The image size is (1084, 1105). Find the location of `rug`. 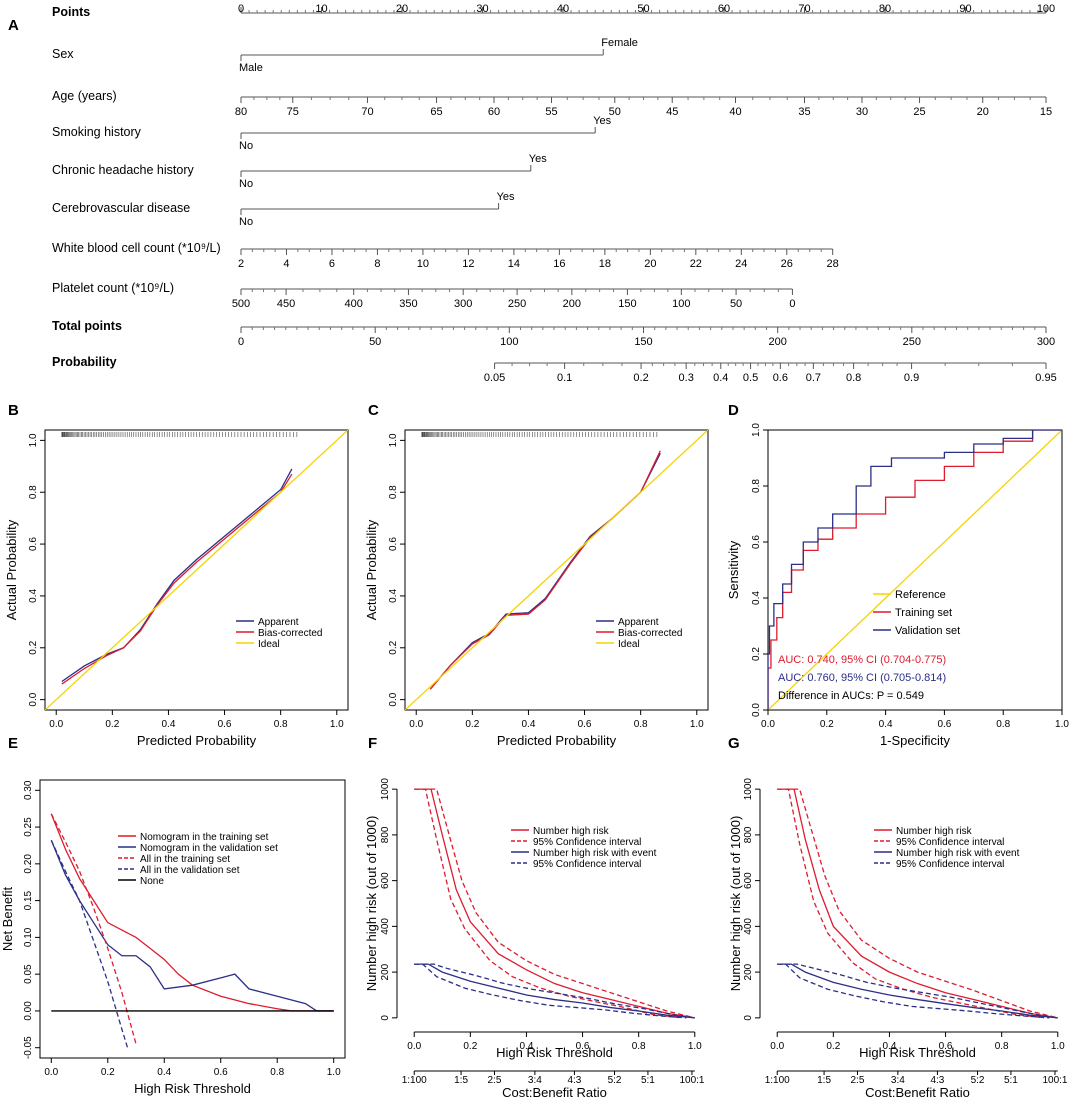

rug is located at coordinates (179, 434).